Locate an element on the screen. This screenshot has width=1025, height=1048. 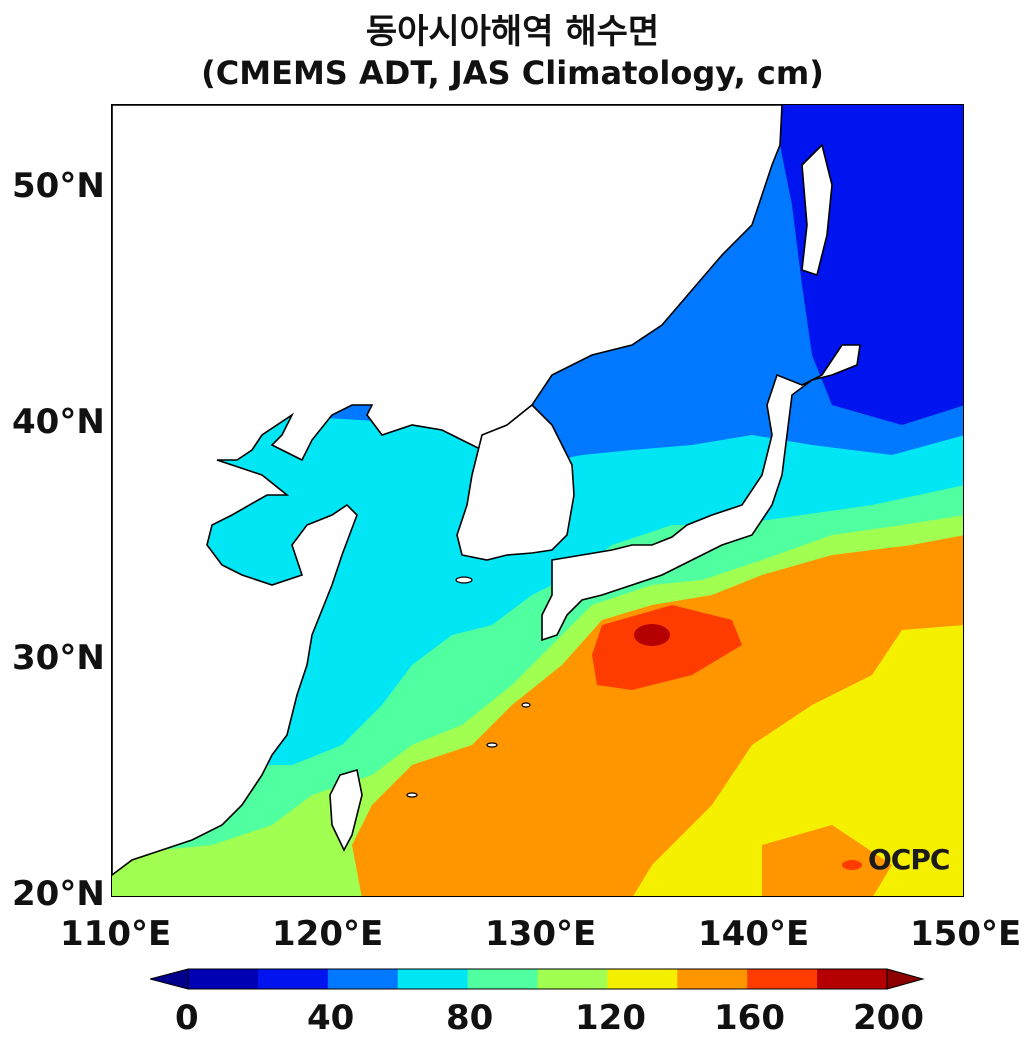
colorbar-tick-200: 200 is located at coordinates (888, 1018).